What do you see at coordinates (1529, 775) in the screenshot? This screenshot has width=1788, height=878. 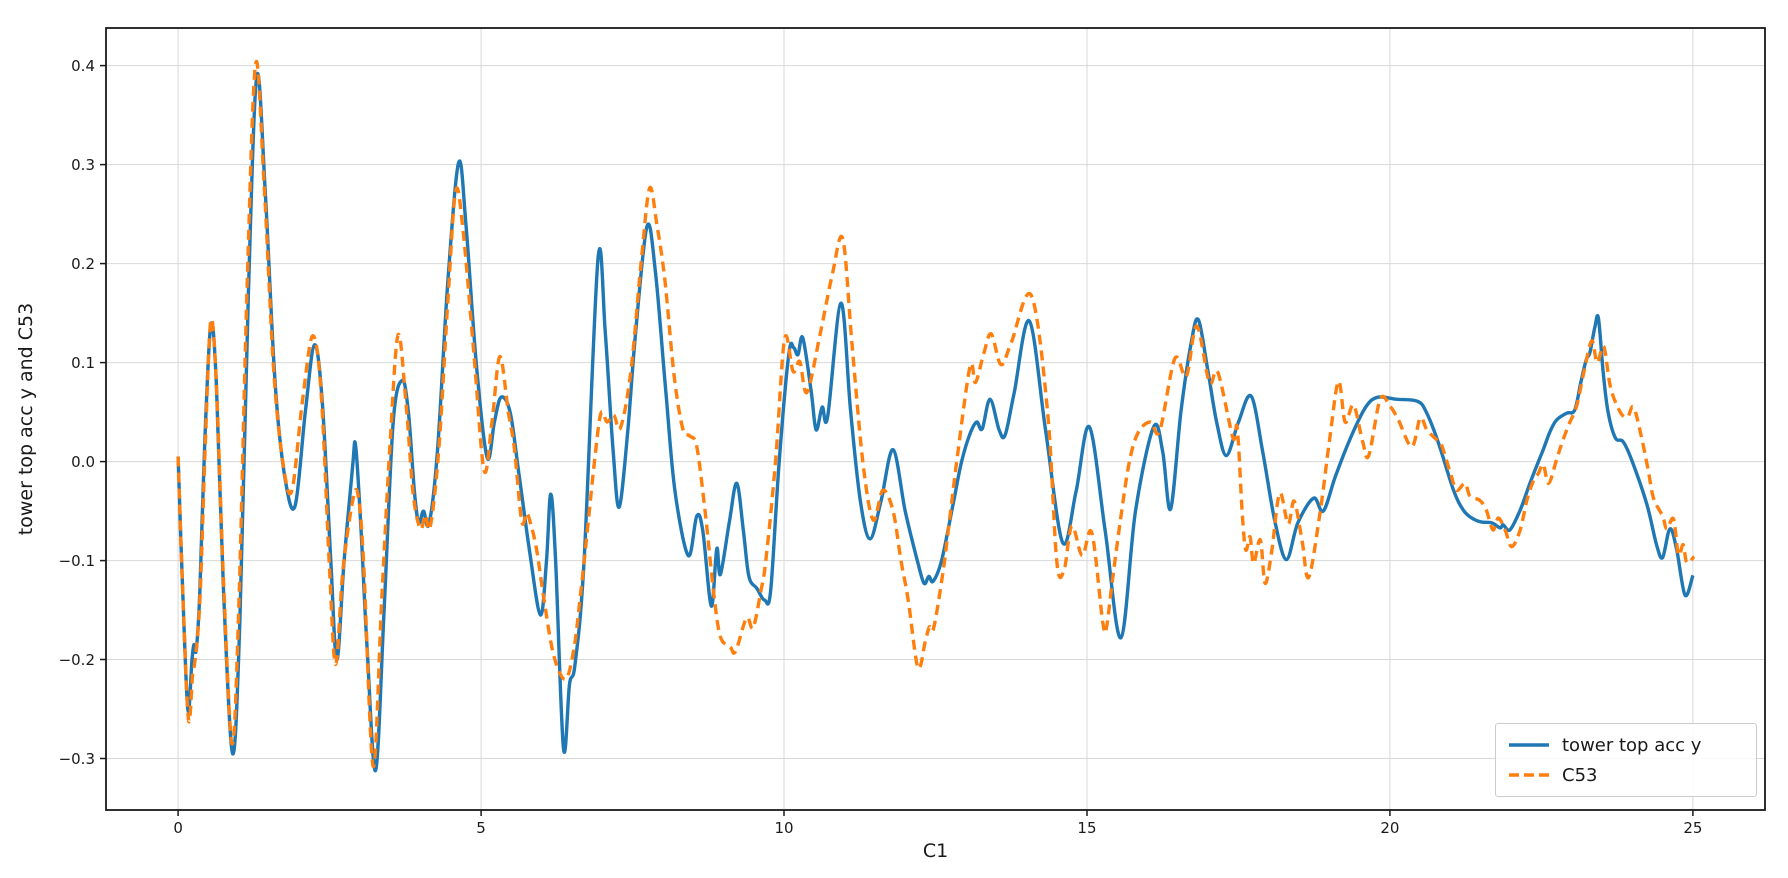 I see `legend-line-dashed-icon` at bounding box center [1529, 775].